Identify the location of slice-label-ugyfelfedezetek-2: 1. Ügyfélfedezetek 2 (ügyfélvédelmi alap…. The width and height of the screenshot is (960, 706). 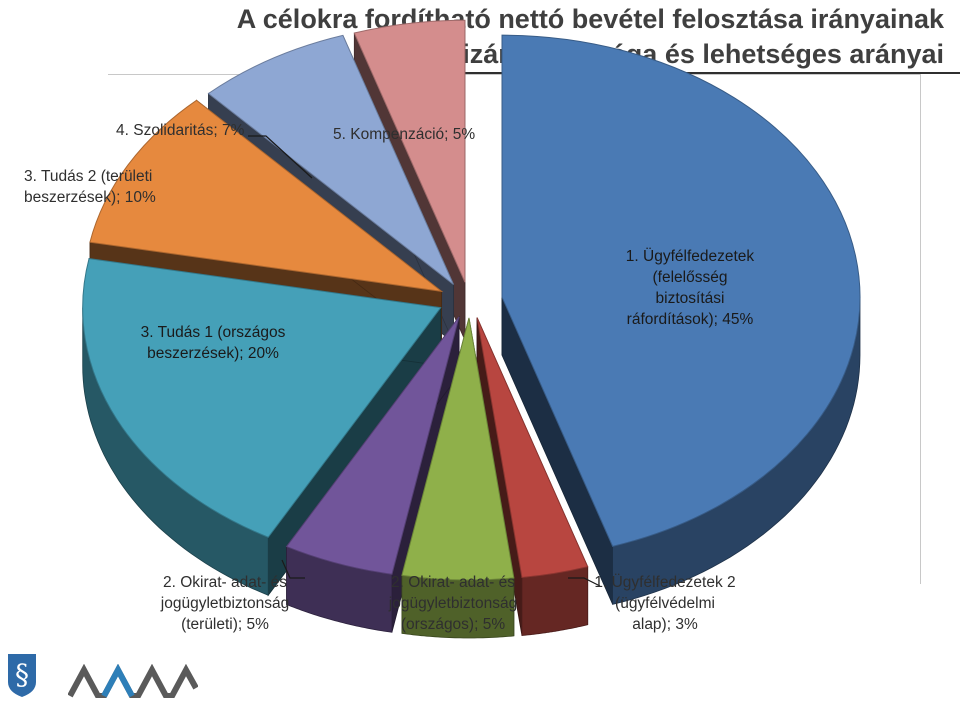
(665, 603).